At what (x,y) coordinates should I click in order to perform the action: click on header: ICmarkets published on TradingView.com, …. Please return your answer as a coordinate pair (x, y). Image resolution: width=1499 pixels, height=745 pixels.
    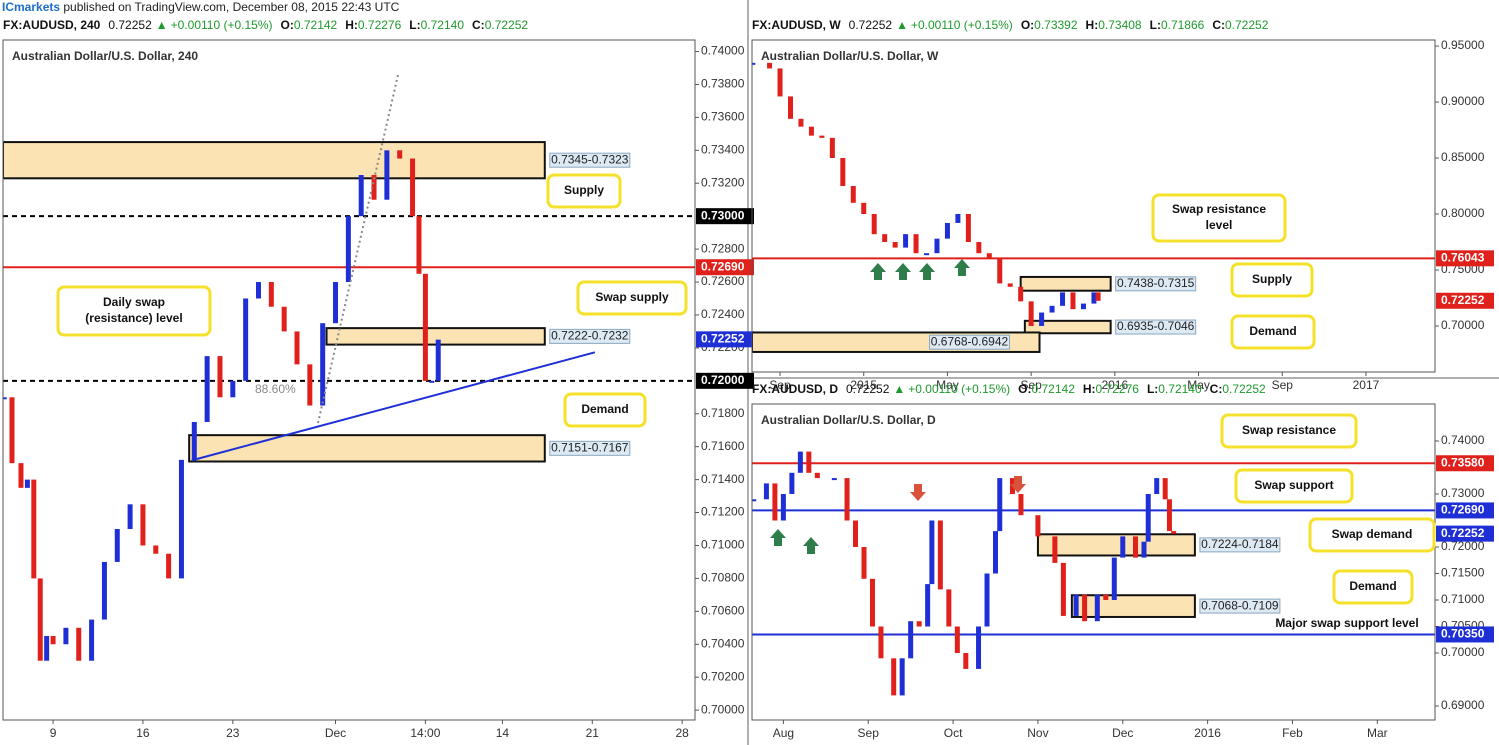
    Looking at the image, I should click on (201, 7).